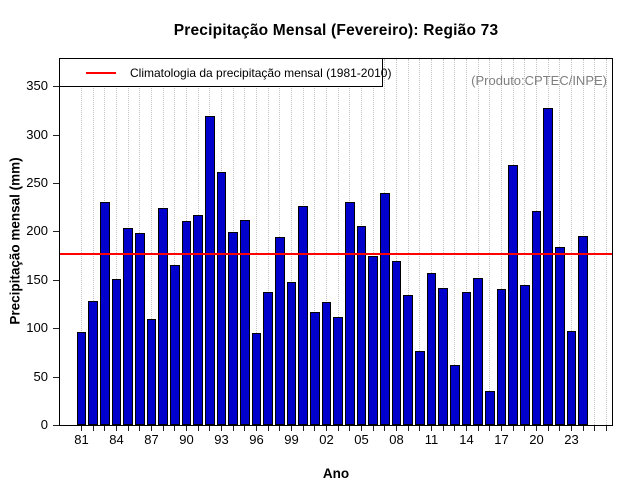 The width and height of the screenshot is (640, 500). What do you see at coordinates (336, 253) in the screenshot?
I see `climatology-line-rule` at bounding box center [336, 253].